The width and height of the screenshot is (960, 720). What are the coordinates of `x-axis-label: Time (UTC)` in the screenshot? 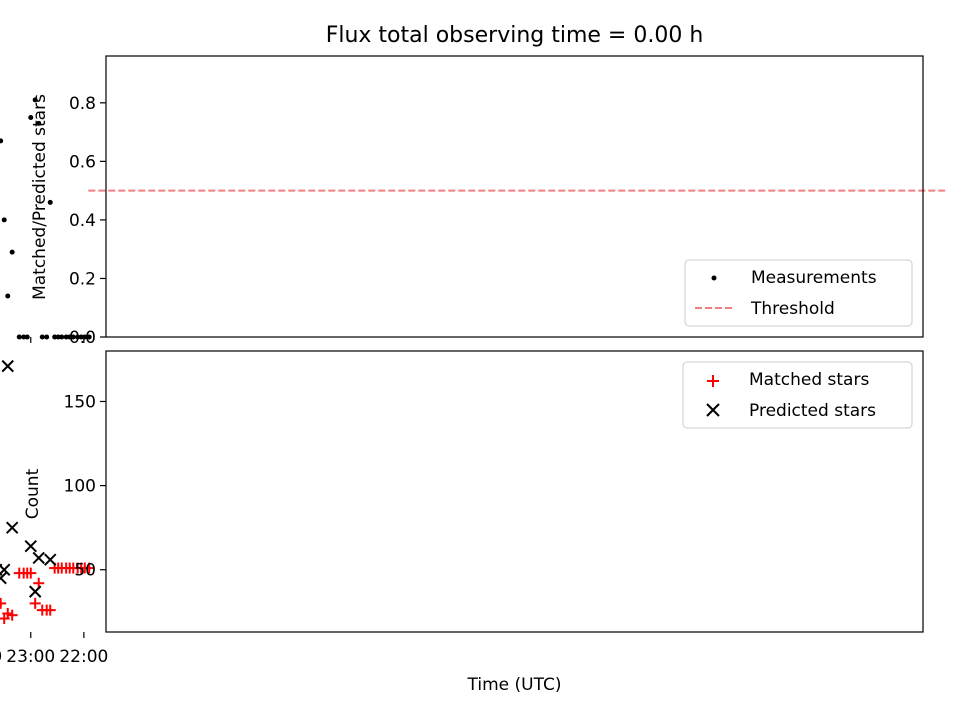 It's located at (514, 685).